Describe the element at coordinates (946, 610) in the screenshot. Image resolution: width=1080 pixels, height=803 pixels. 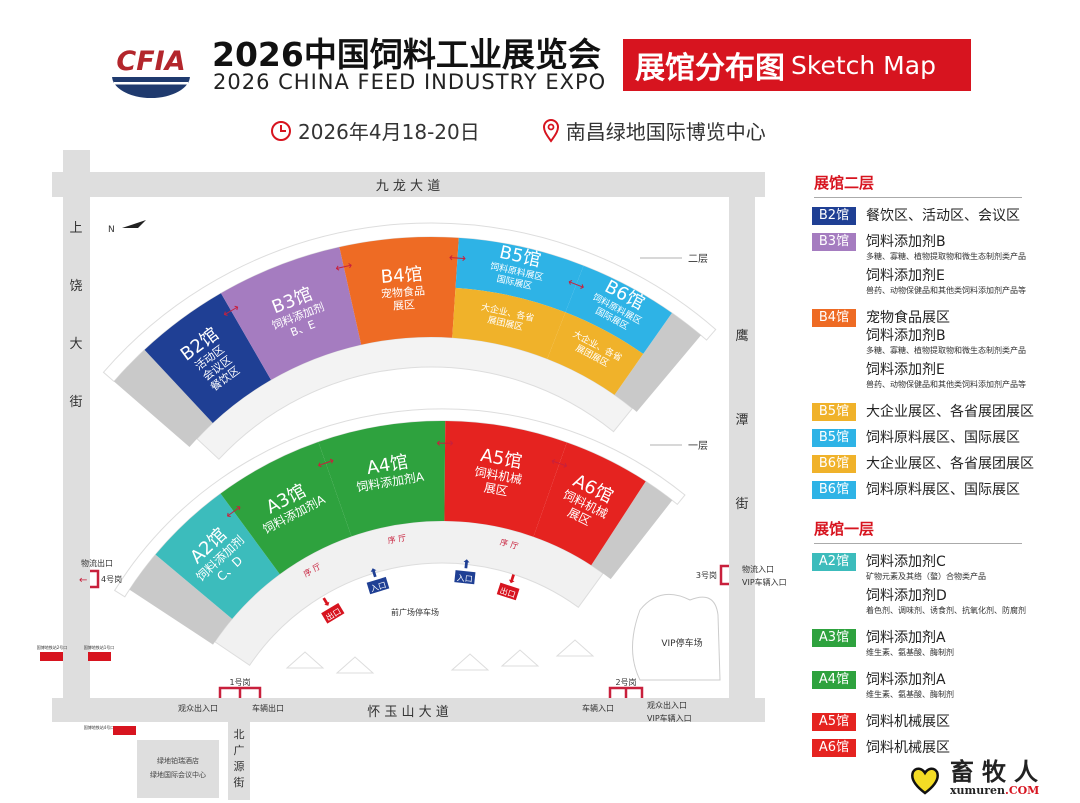
I see `legend-sub-text: 着色剂、调味剂、诱食剂、抗氧化剂、防腐剂` at that location.